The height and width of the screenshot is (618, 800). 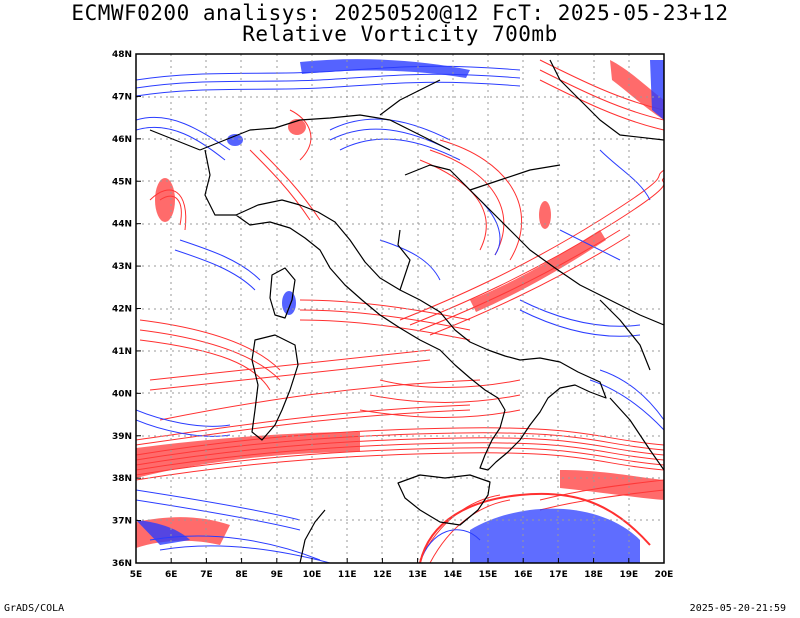 What do you see at coordinates (122, 437) in the screenshot?
I see `latitude-label: 39N` at bounding box center [122, 437].